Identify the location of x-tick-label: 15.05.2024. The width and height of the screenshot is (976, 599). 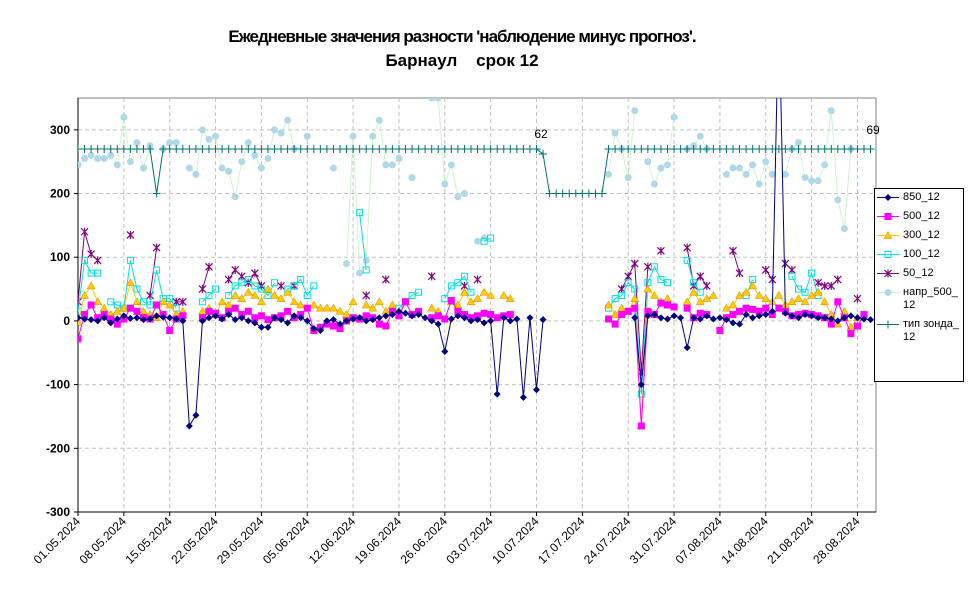
(148, 540).